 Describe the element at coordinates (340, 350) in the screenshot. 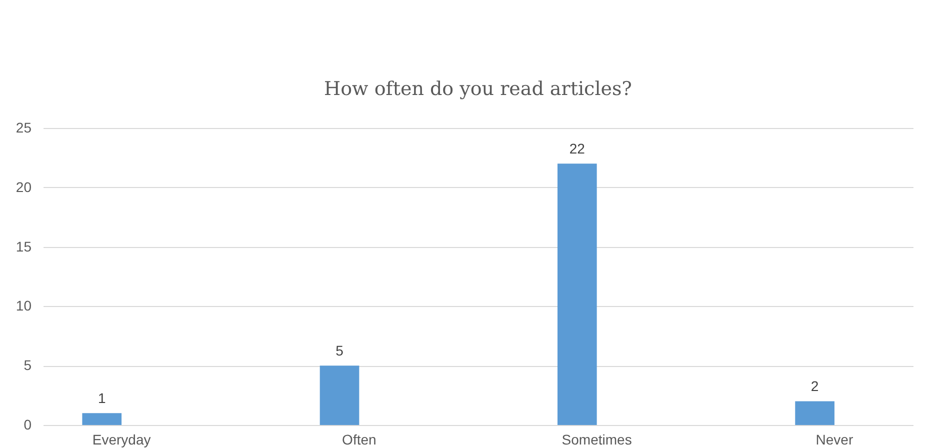

I see `data-label: 5` at that location.